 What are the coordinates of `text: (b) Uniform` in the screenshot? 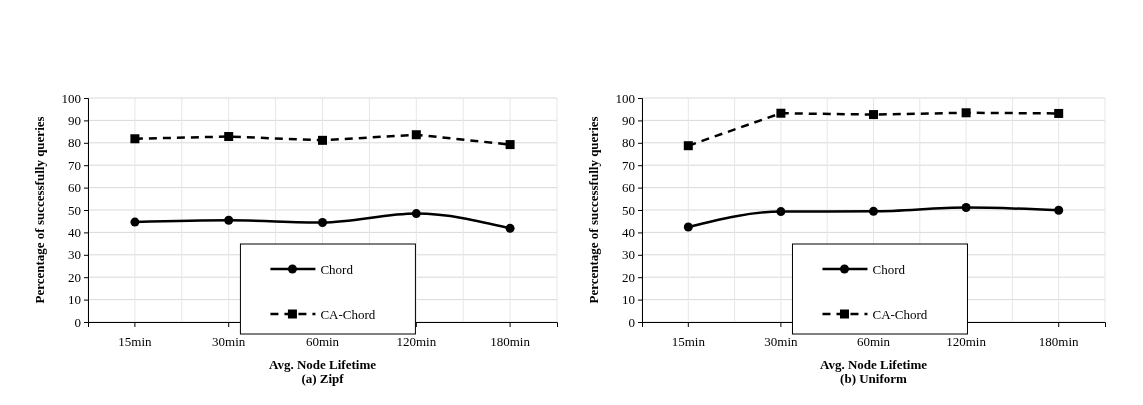 It's located at (874, 378).